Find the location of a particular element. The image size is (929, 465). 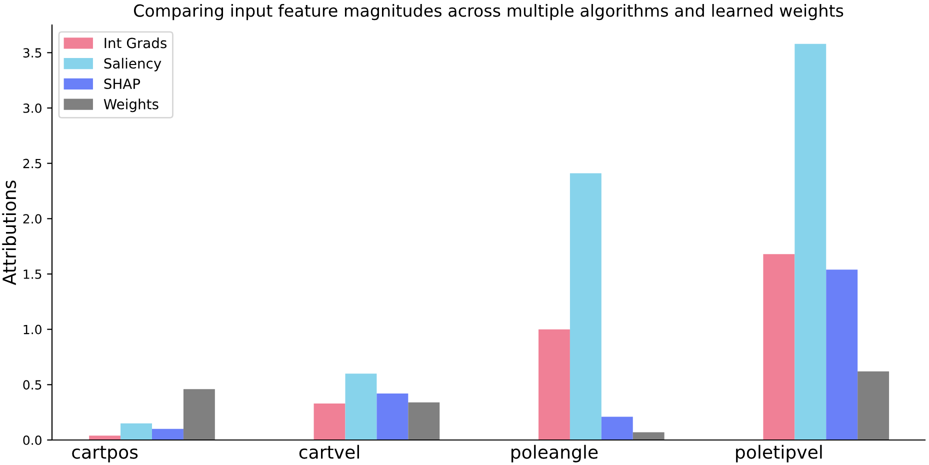

x-tick-label: poletipvel is located at coordinates (779, 453).